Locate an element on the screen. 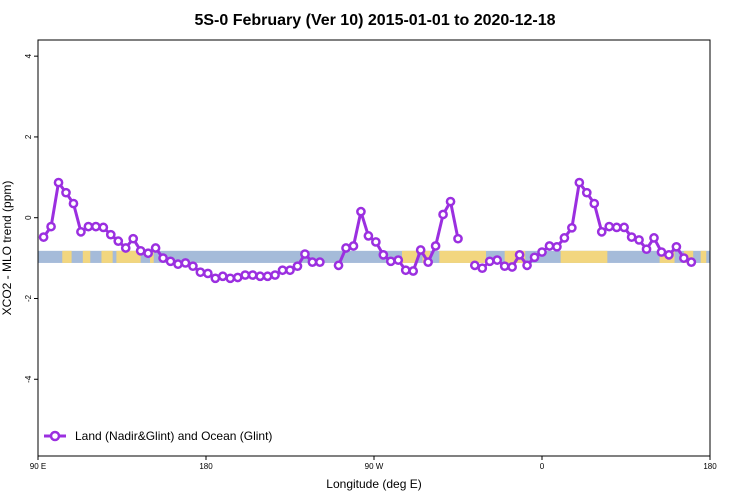  y-tick-label: 0 is located at coordinates (28, 217).